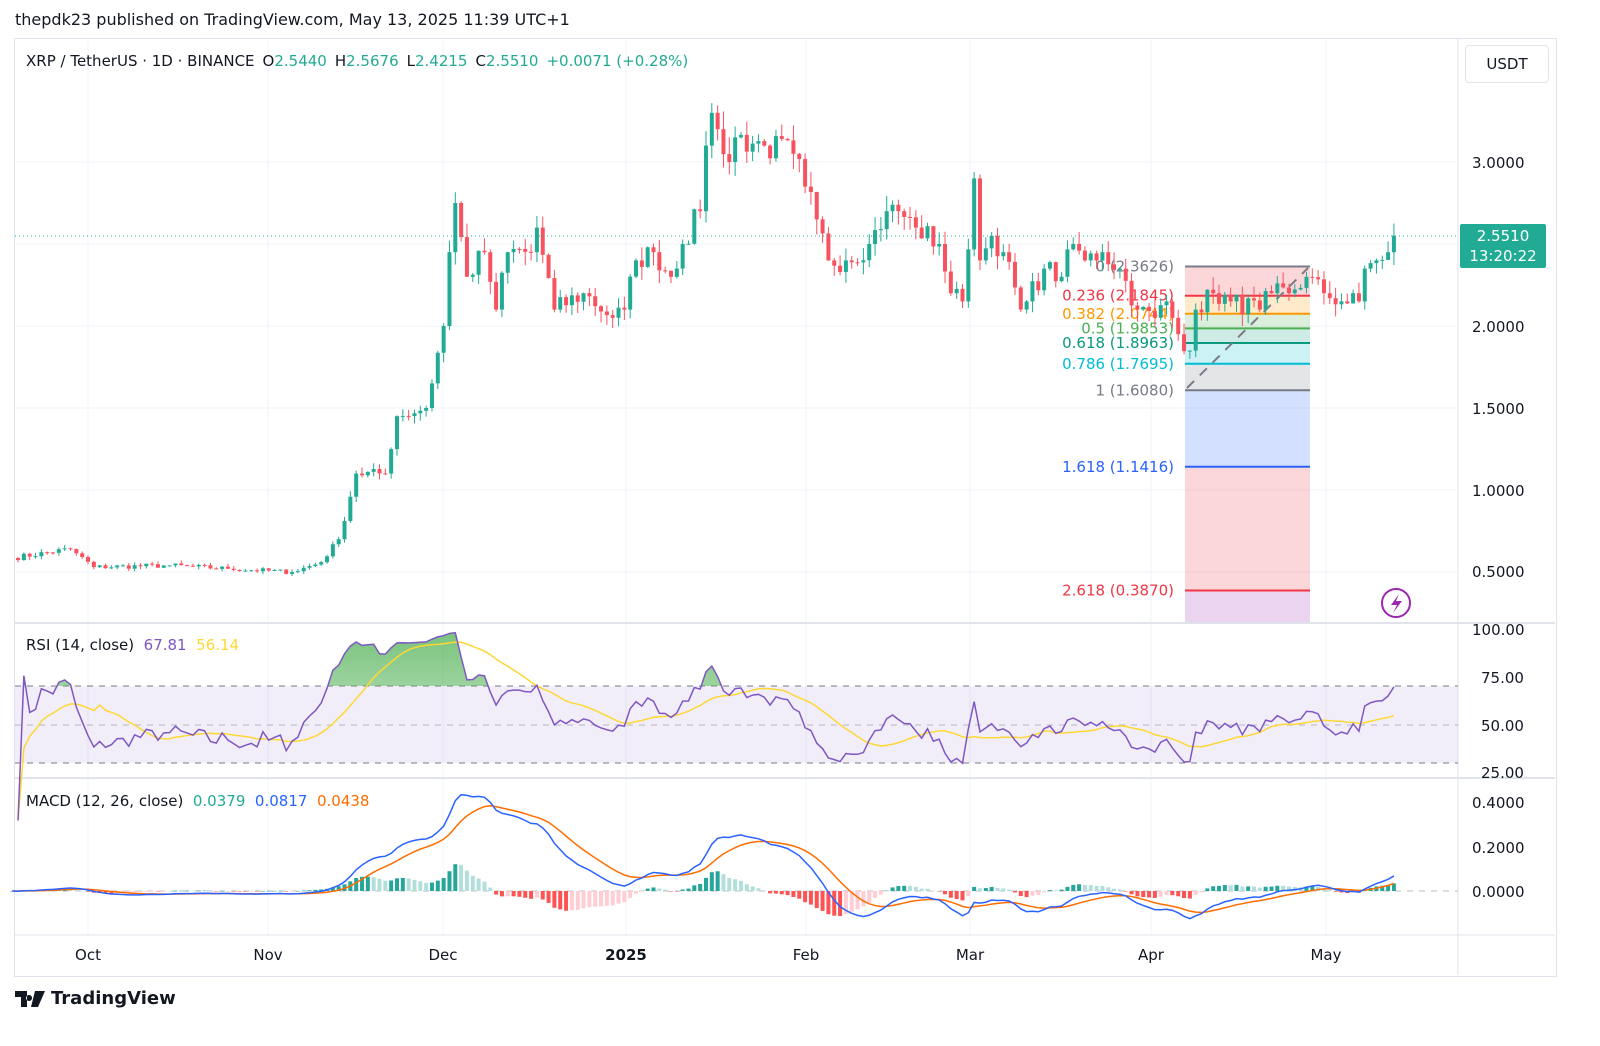 This screenshot has width=1600, height=1046. I want to click on fib-zone, so click(1247, 606).